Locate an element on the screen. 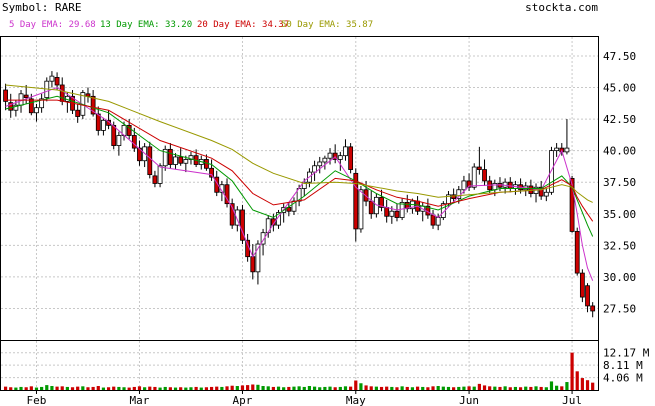  y-tick-label: 37.50 is located at coordinates (619, 182).